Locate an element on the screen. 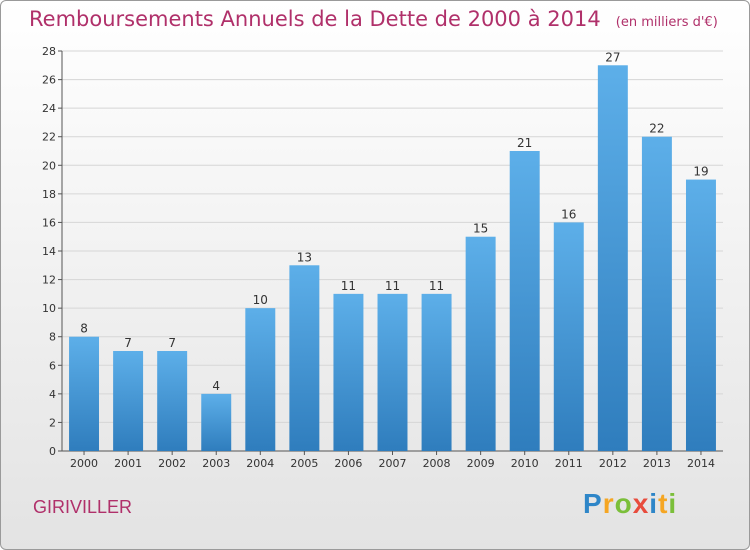 The width and height of the screenshot is (750, 550). x-tick-label-2005: 2005 is located at coordinates (304, 463).